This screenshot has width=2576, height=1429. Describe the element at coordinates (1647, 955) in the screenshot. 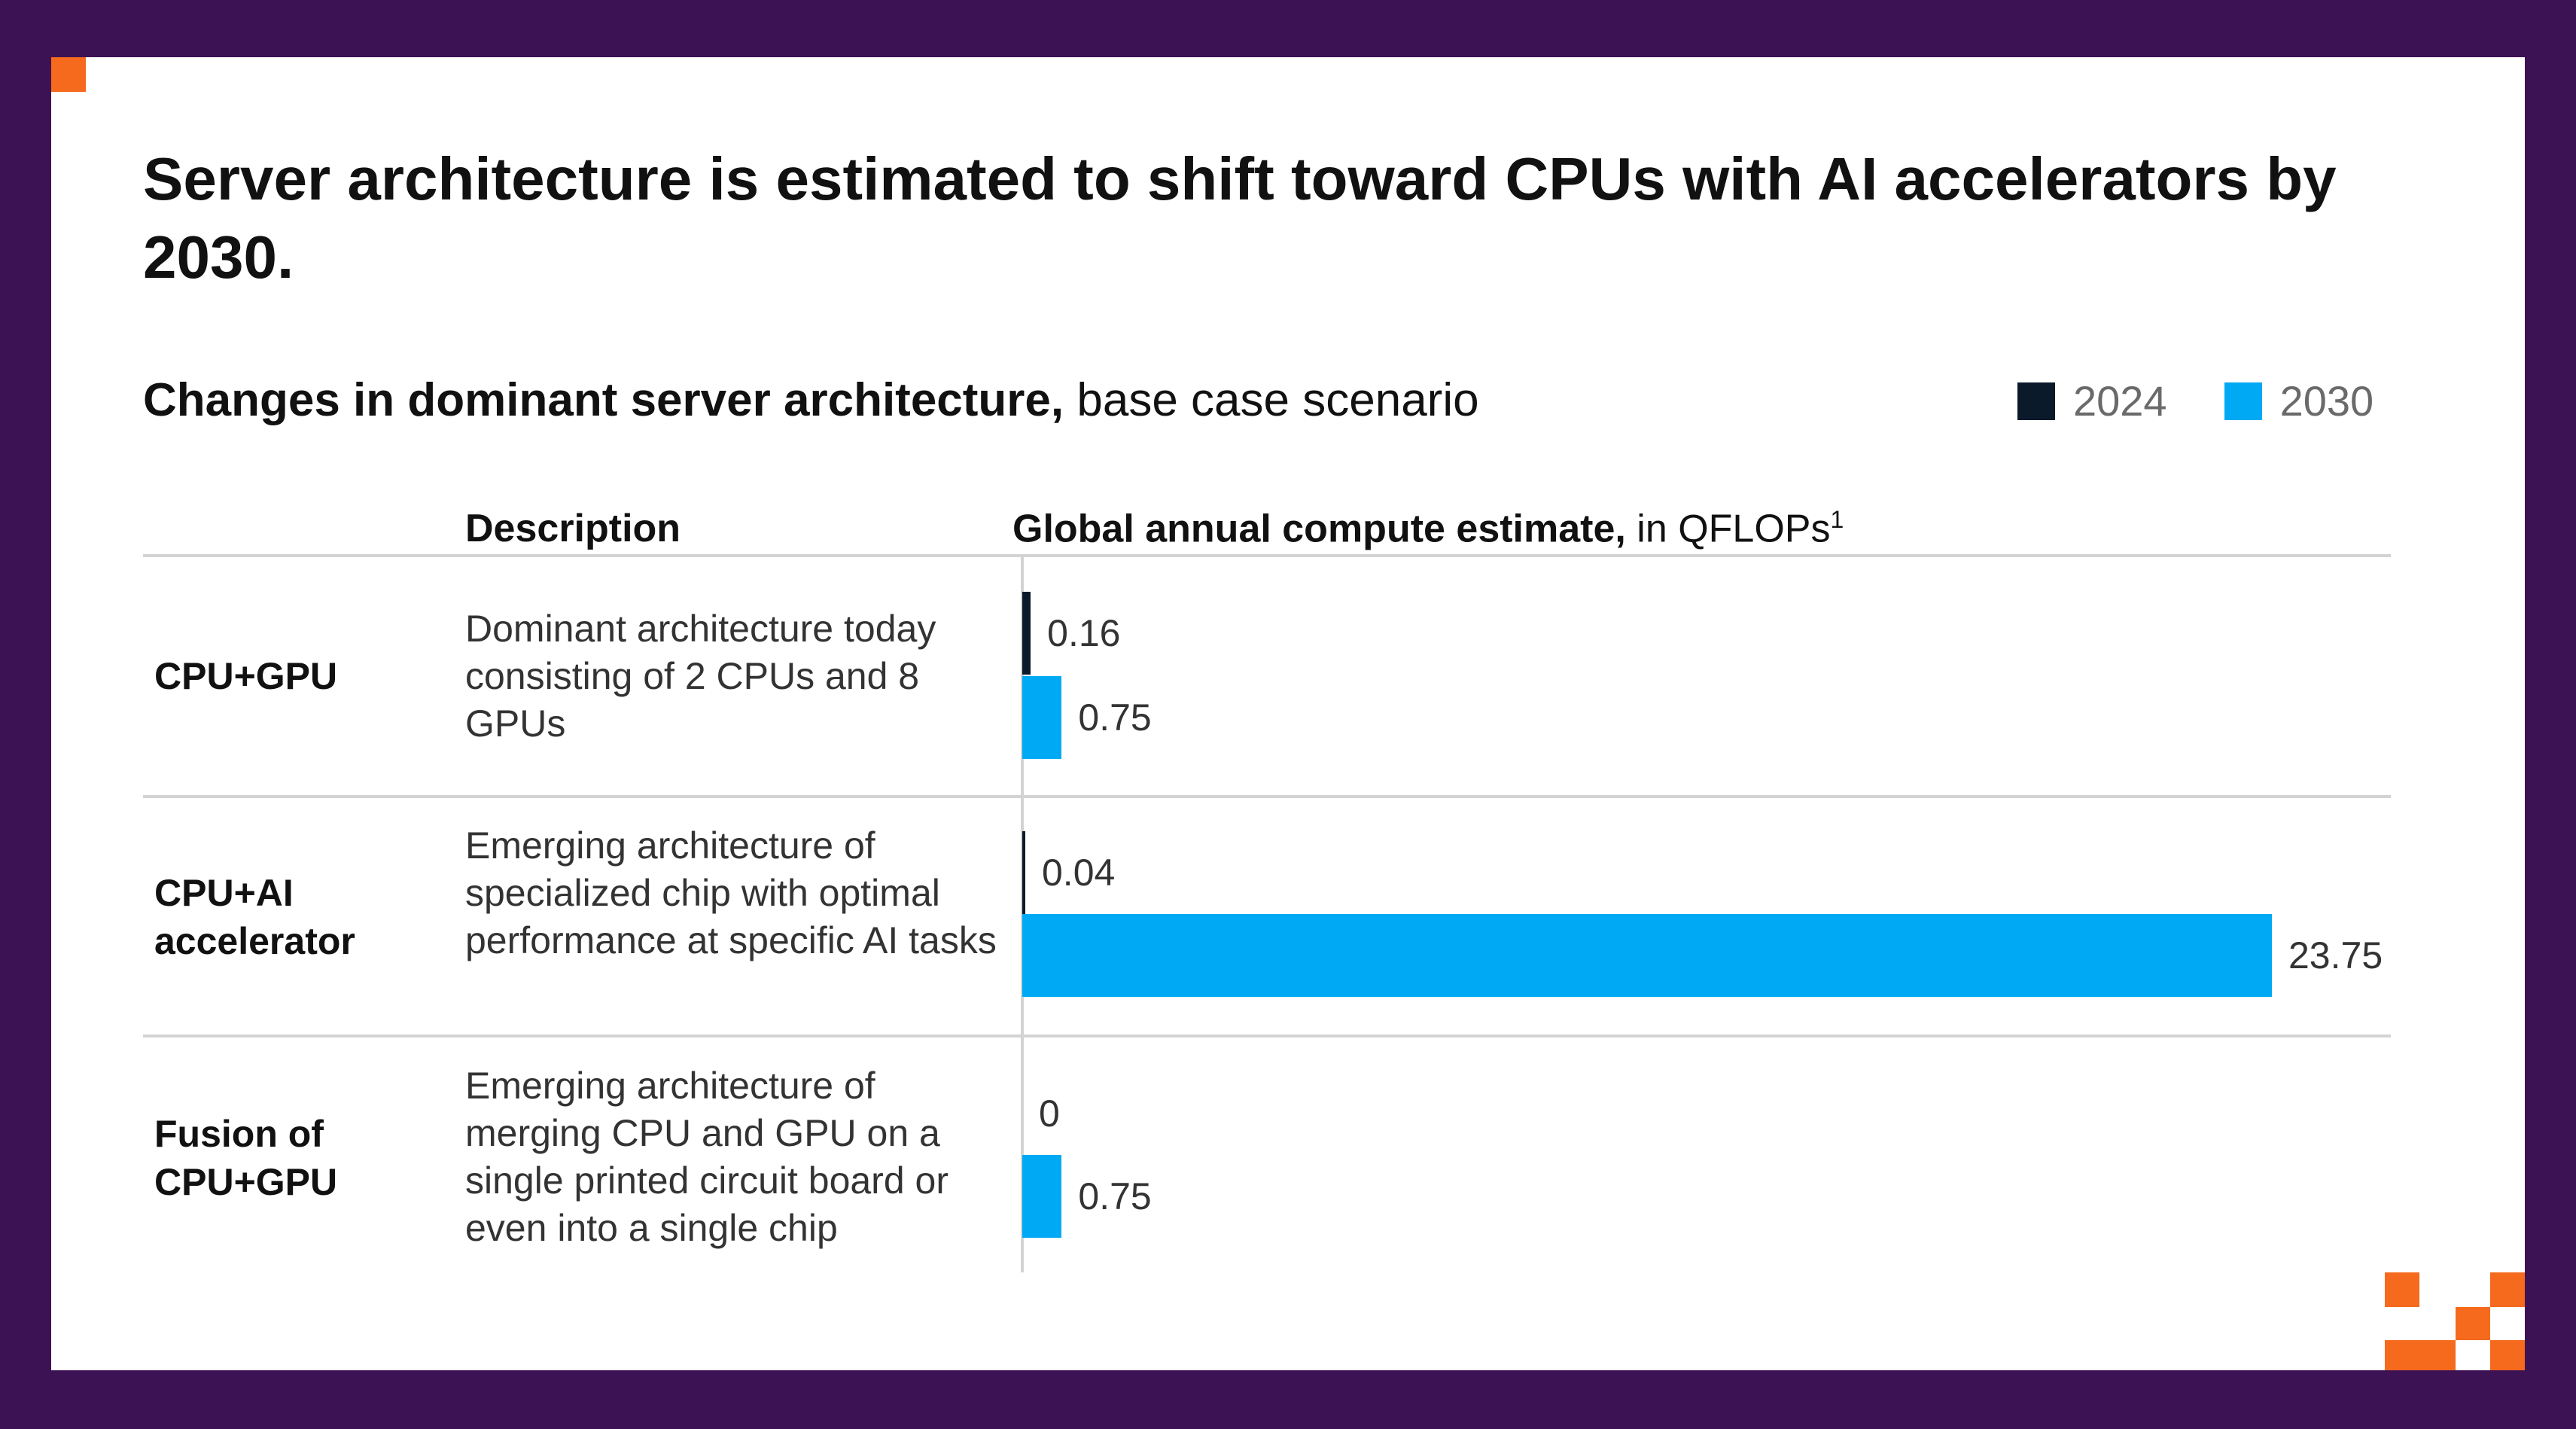

I see `bar-cpu-ai-accelerator-2030` at that location.